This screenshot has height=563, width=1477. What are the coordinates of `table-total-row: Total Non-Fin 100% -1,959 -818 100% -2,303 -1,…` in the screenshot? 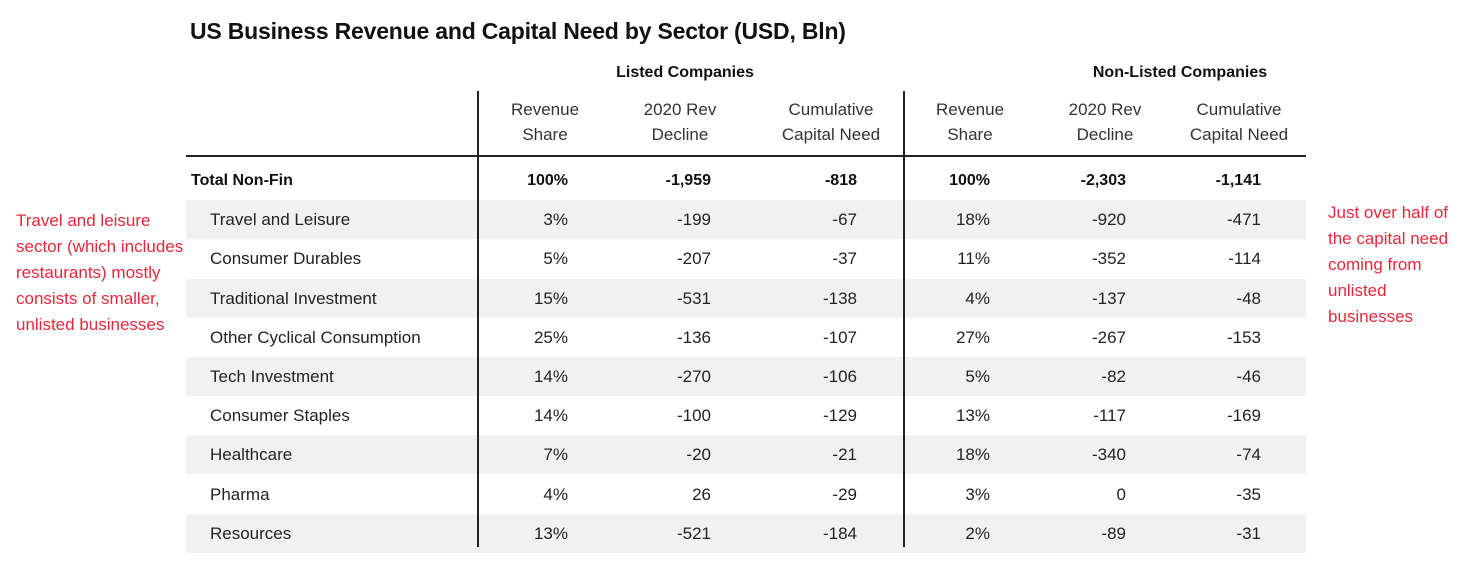 It's located at (746, 180).